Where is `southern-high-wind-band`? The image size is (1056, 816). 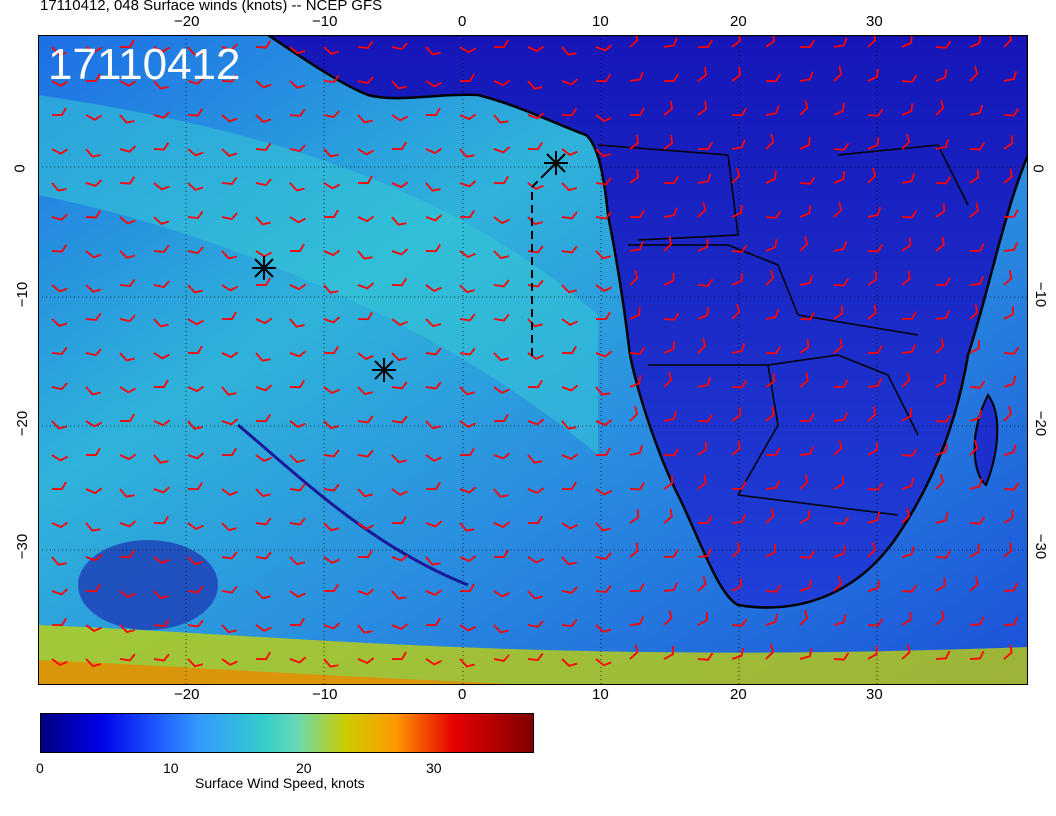
southern-high-wind-band is located at coordinates (533, 655).